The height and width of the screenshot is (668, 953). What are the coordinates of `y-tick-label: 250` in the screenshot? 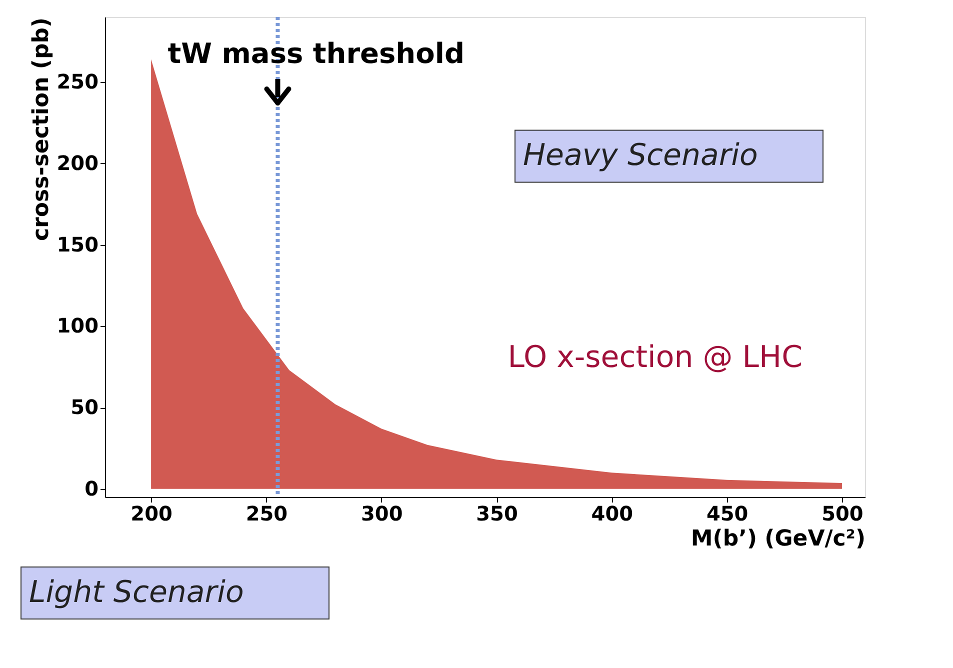 It's located at (77, 82).